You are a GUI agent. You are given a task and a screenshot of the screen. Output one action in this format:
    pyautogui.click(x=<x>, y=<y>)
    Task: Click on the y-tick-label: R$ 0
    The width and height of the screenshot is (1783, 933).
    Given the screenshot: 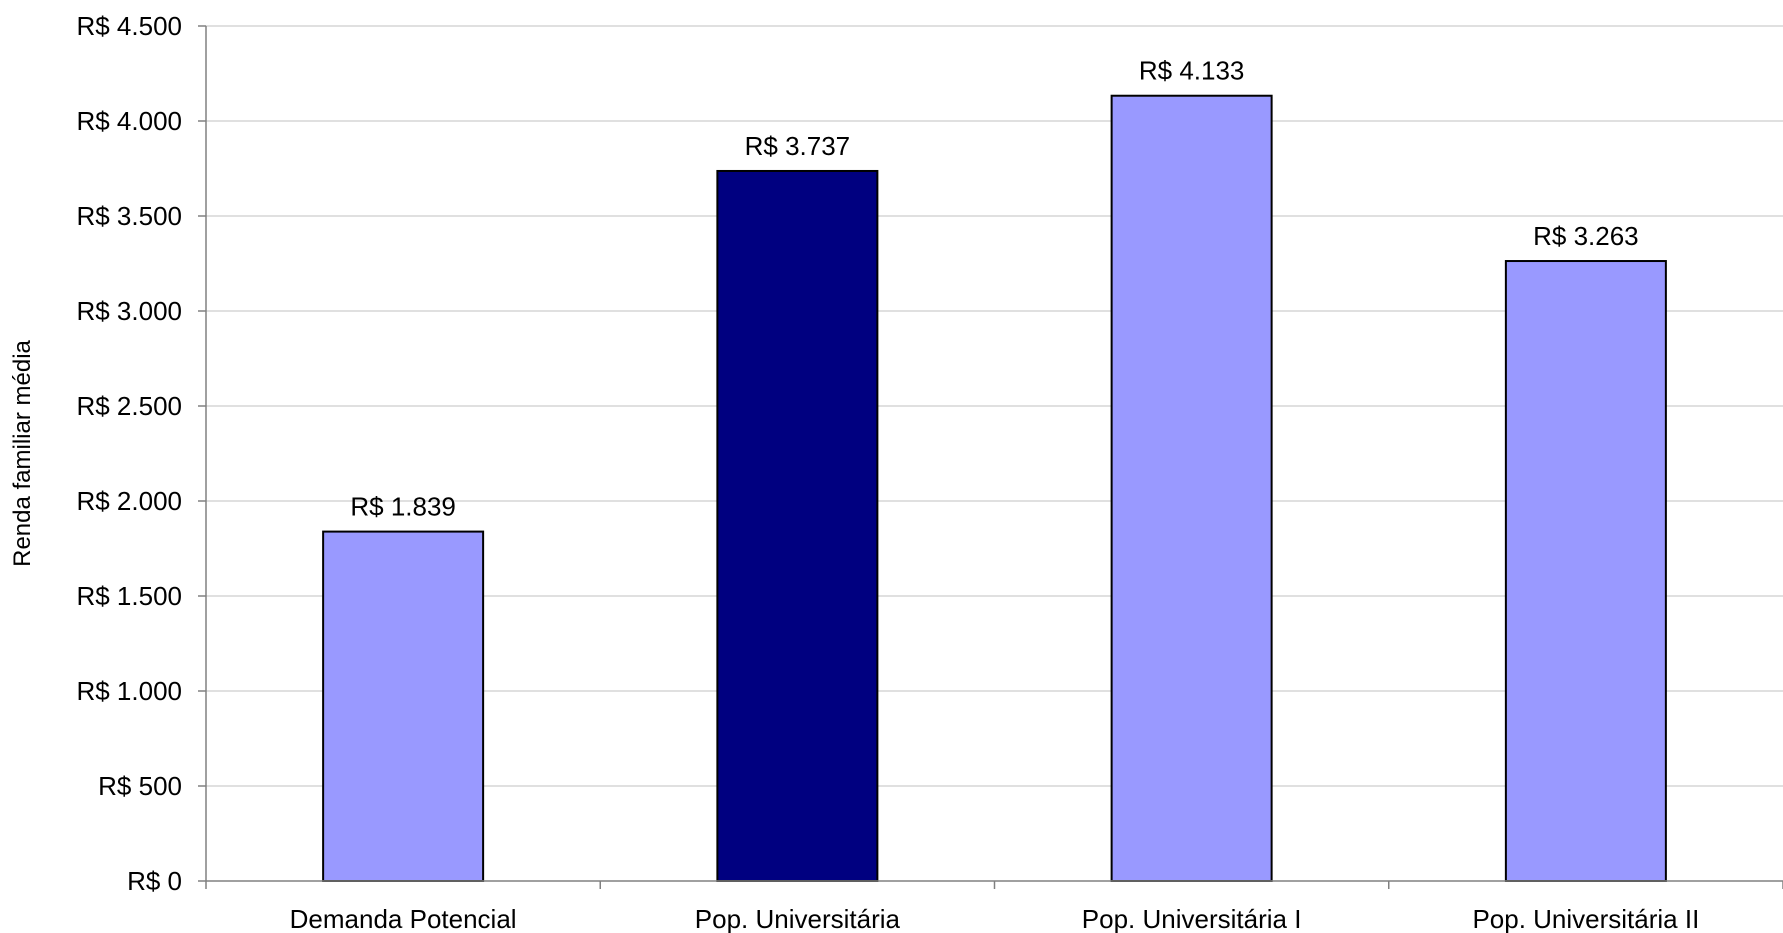 What is the action you would take?
    pyautogui.click(x=154, y=881)
    